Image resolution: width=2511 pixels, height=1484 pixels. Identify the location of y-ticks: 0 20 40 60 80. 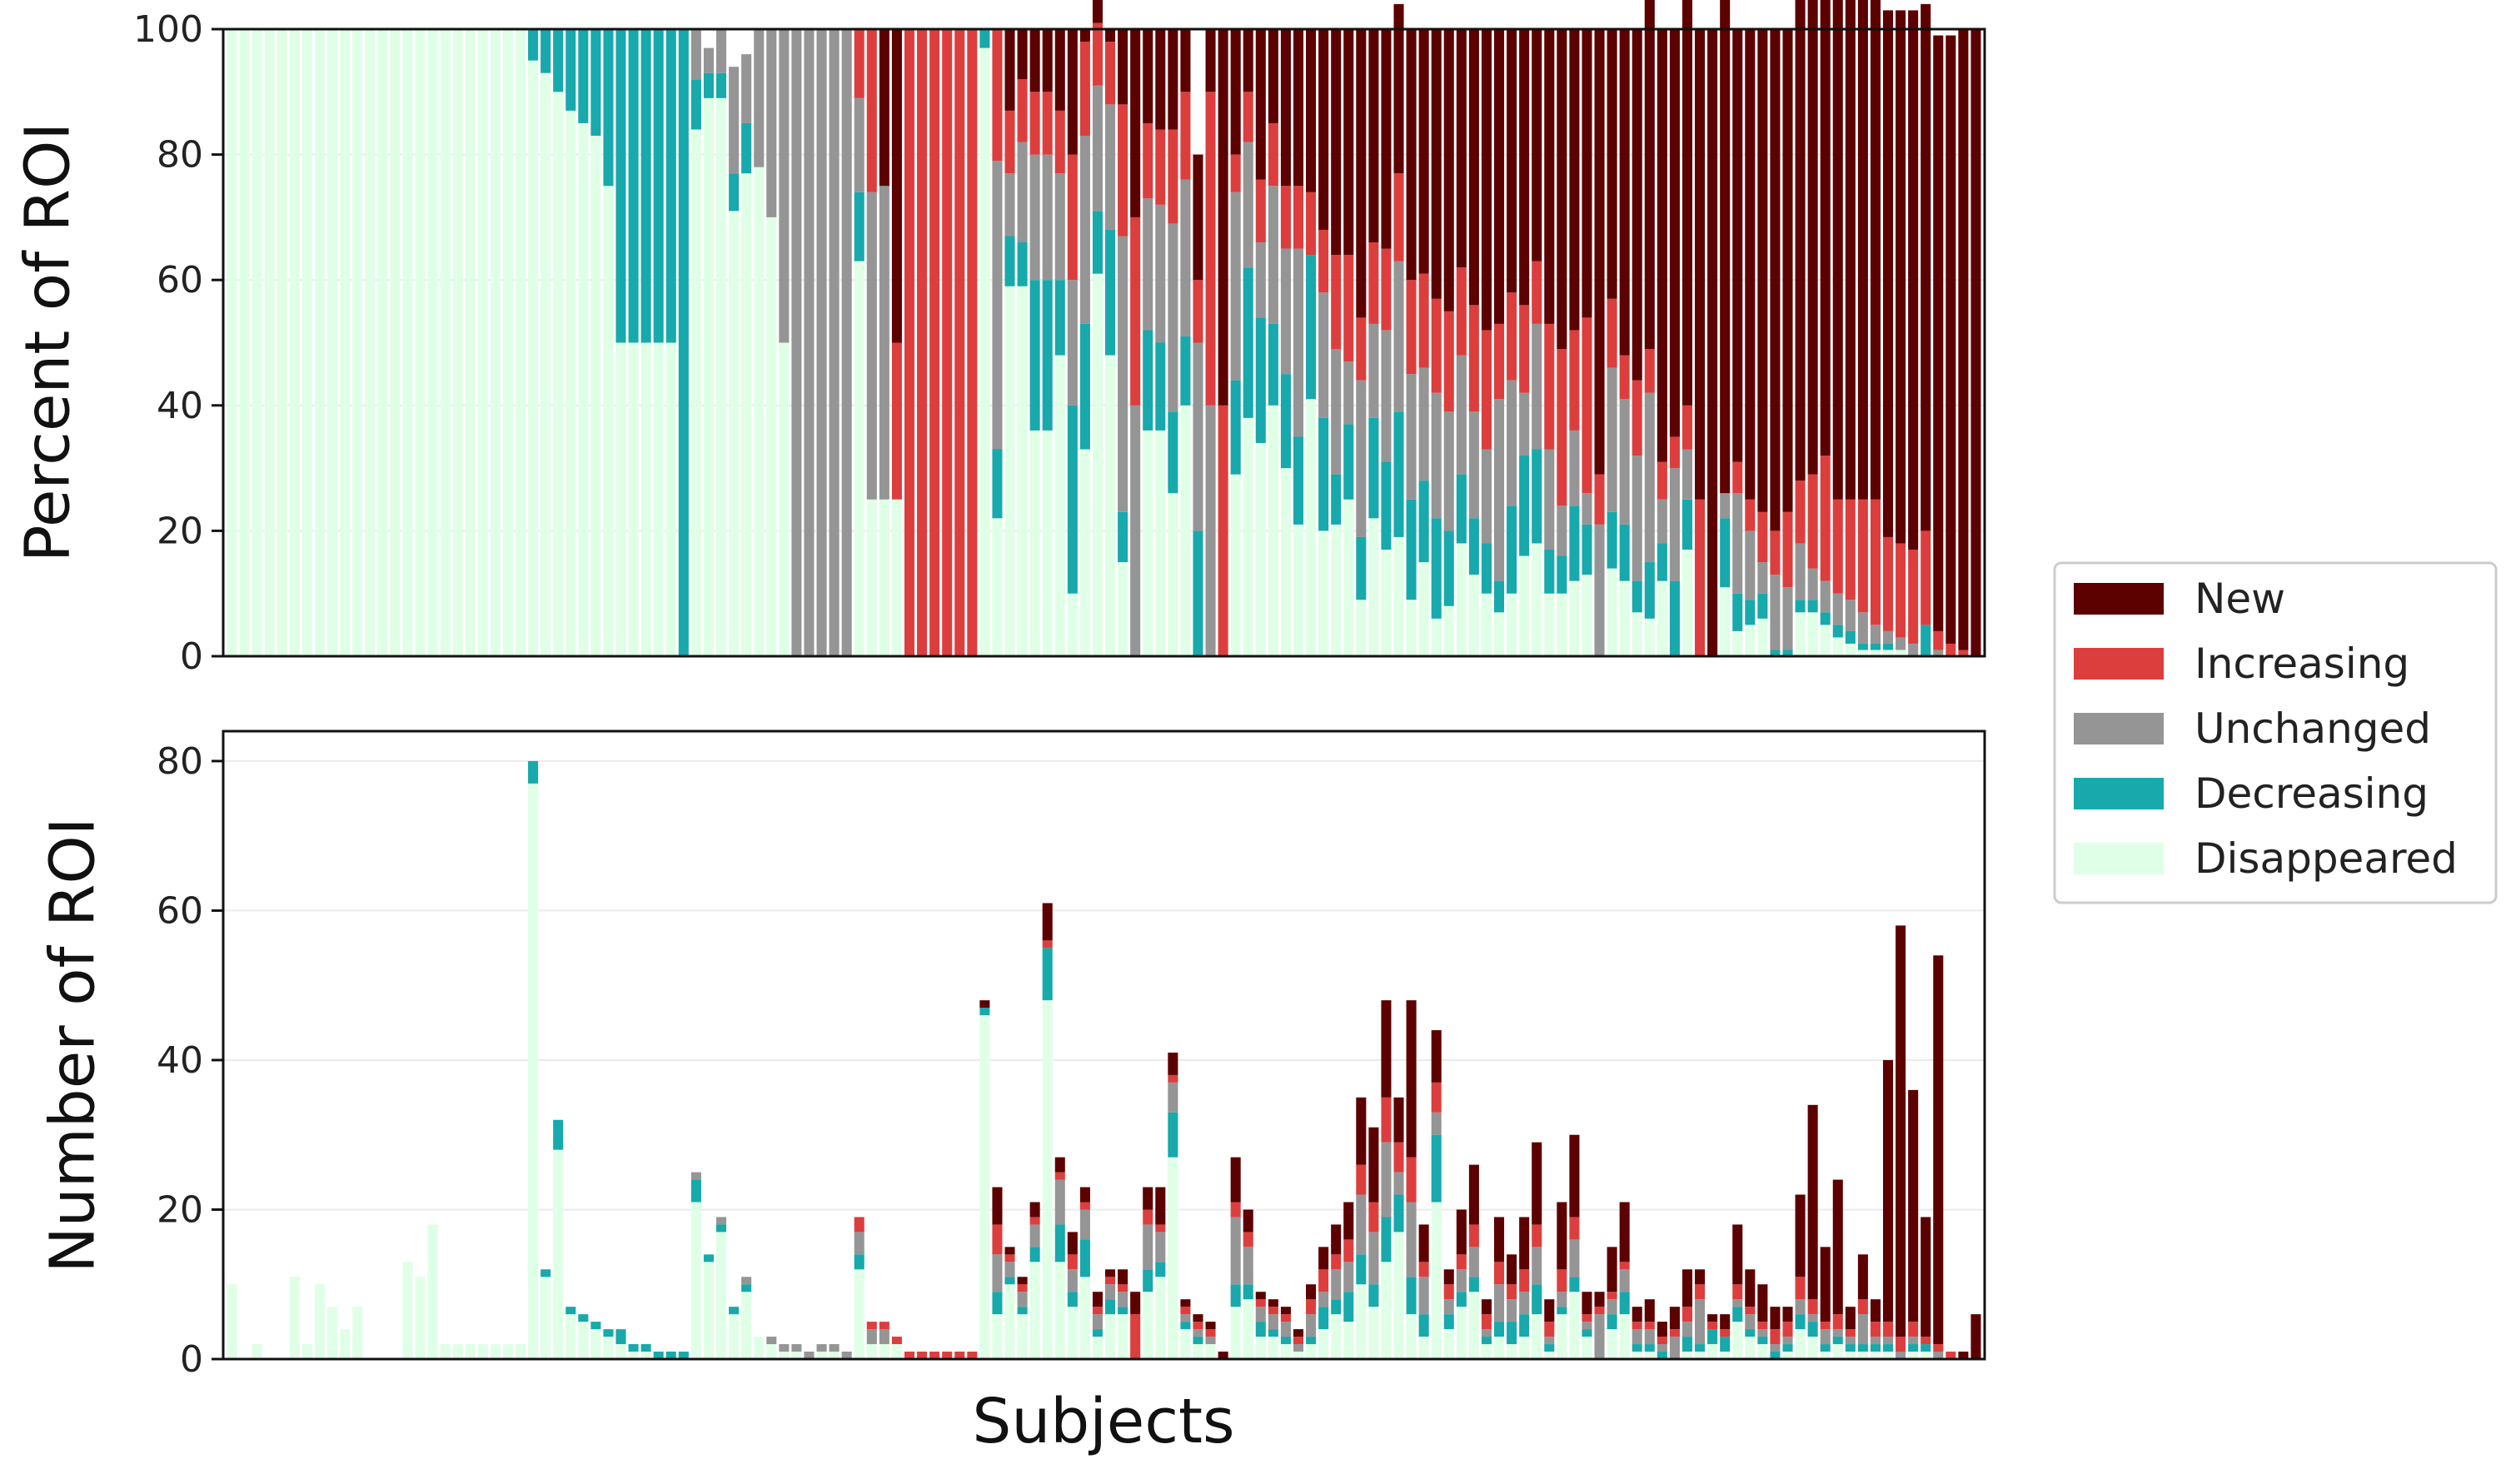
(190, 1060).